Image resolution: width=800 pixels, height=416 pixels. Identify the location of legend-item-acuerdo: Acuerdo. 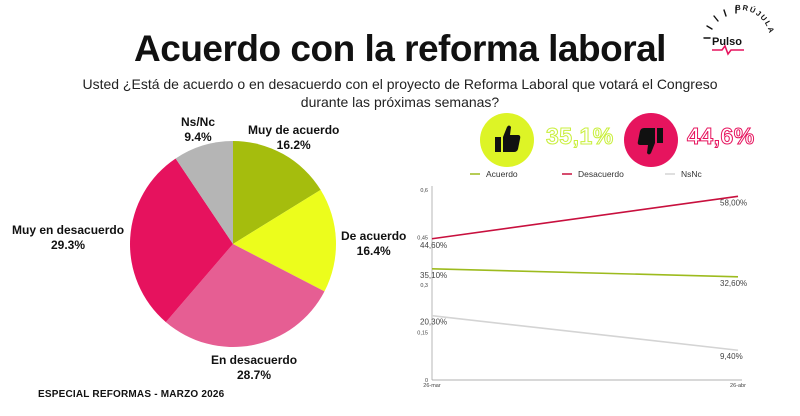
(494, 174).